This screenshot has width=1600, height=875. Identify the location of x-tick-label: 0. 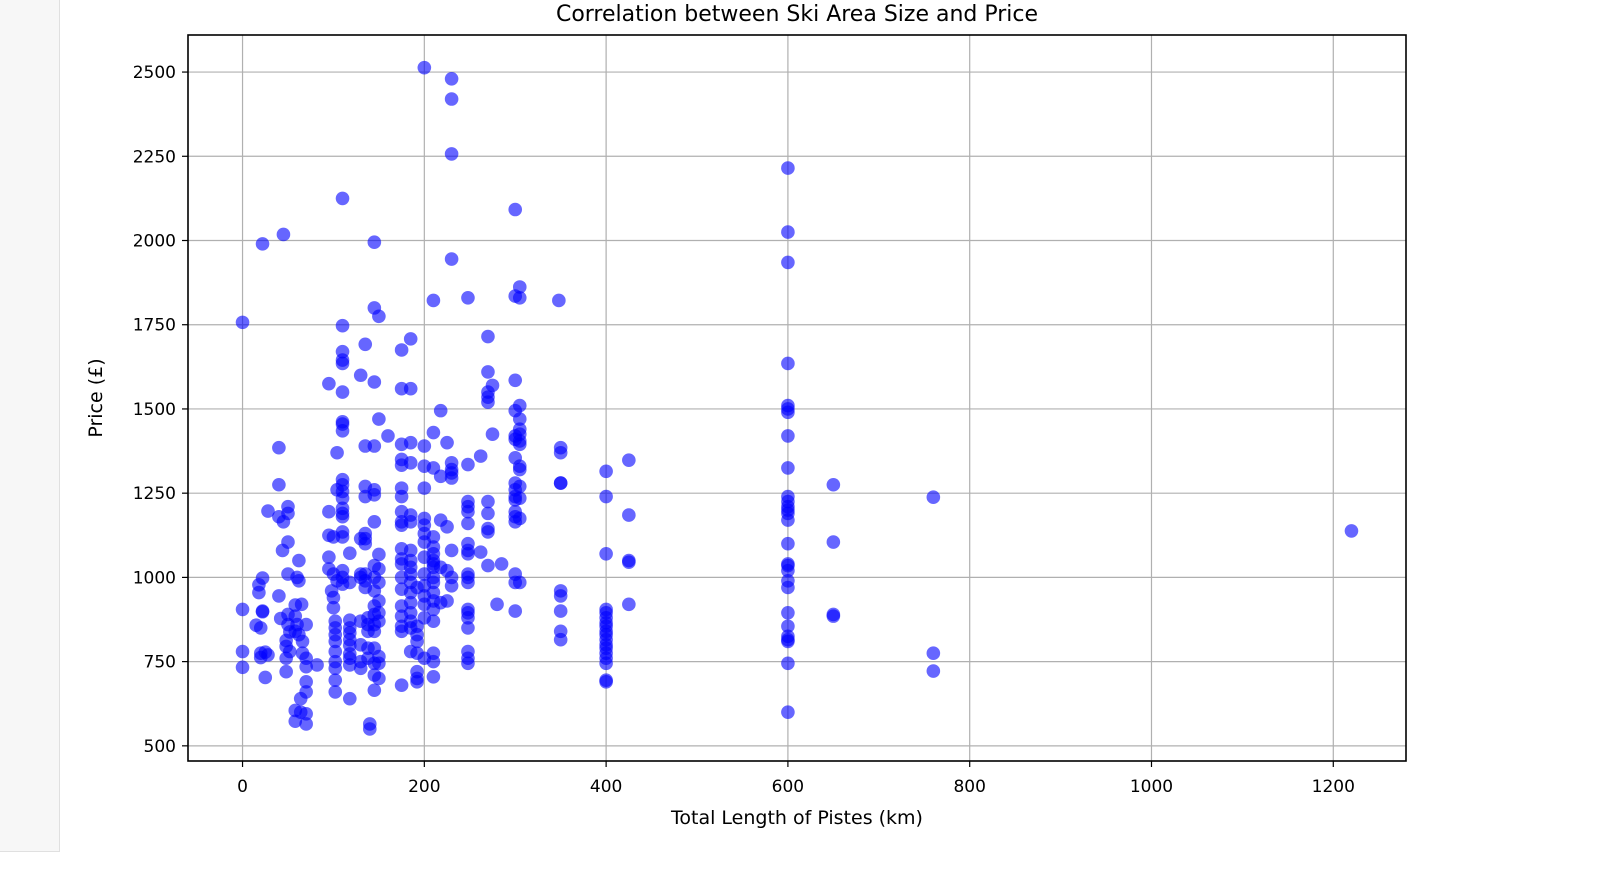
(242, 787).